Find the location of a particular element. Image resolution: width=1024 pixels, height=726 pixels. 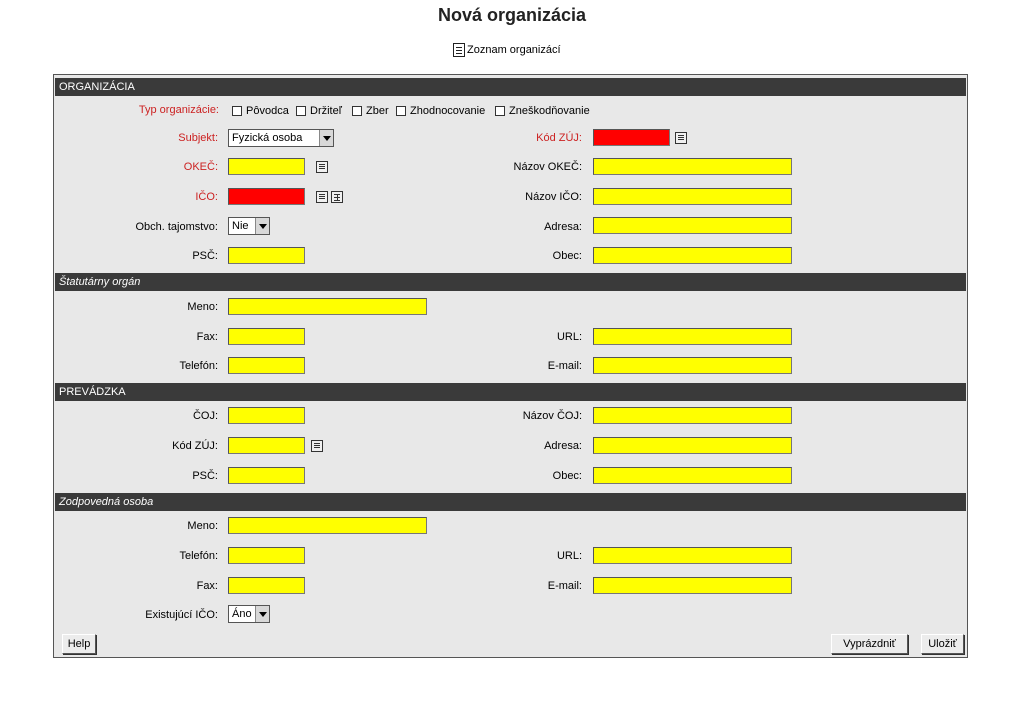

stat-email-input is located at coordinates (692, 365).